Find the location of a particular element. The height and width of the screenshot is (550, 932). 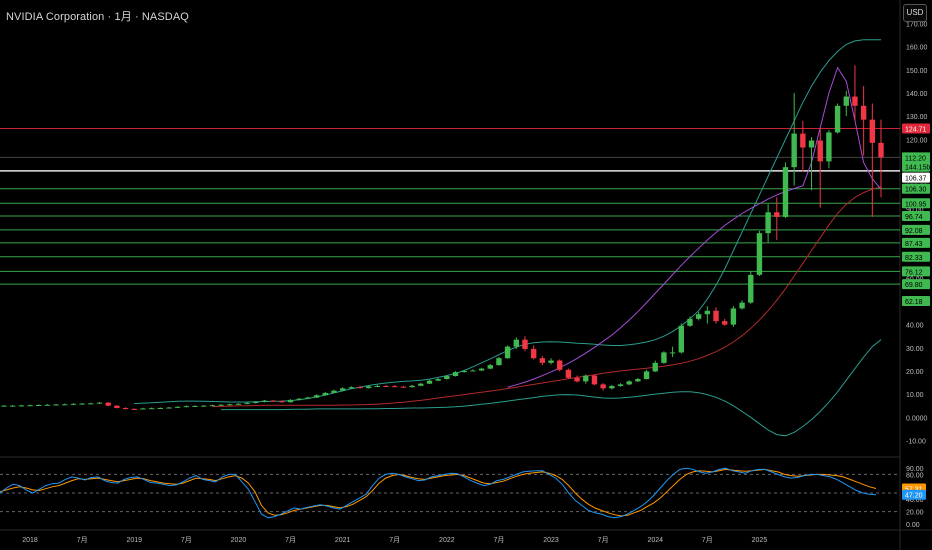

price-label: 87.43 is located at coordinates (914, 244).